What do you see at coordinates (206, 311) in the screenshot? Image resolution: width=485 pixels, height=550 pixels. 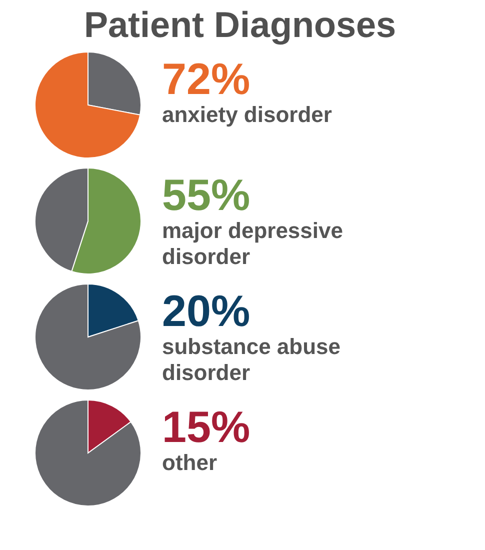 I see `data-label: 20%` at bounding box center [206, 311].